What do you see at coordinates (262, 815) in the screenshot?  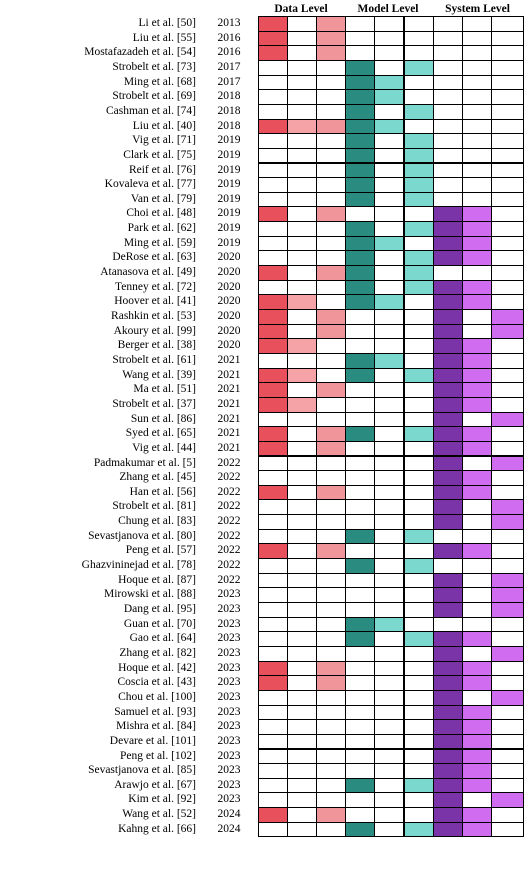 I see `table-row: Wang et al. [52] 2024` at bounding box center [262, 815].